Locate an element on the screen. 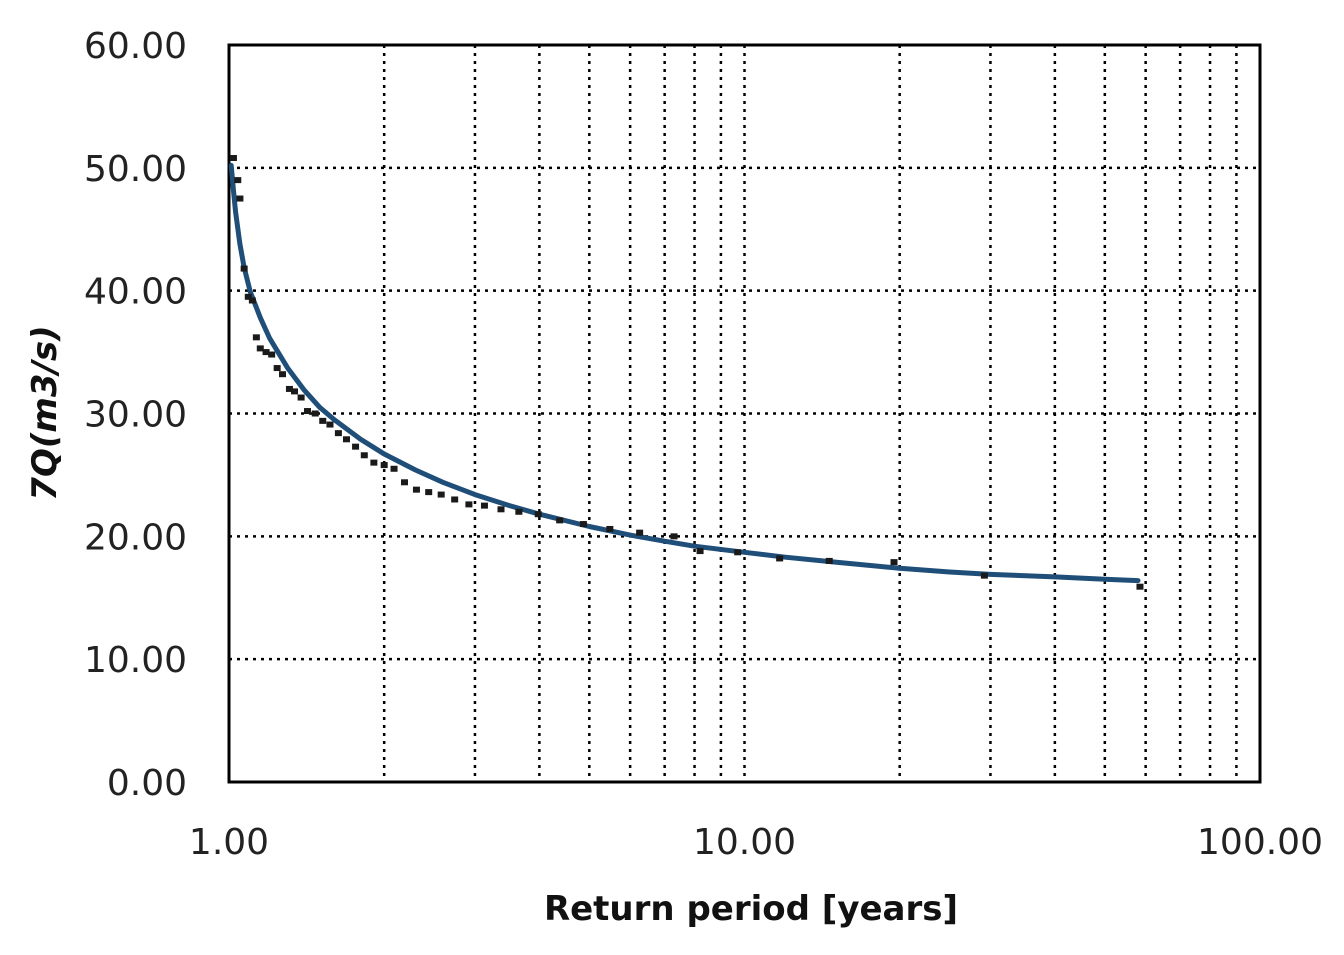  x-axis-title: Return period [years] is located at coordinates (751, 909).